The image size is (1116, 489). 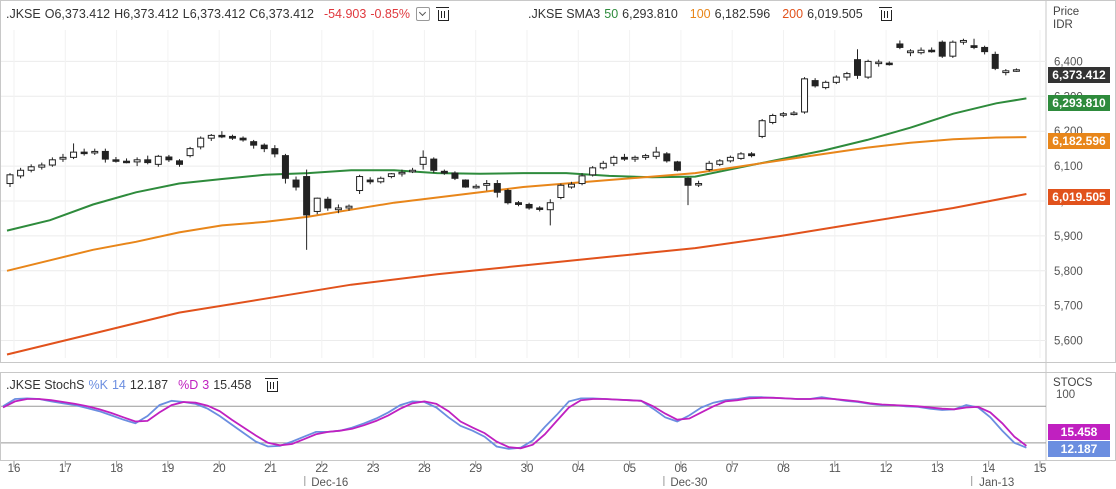 What do you see at coordinates (1068, 307) in the screenshot?
I see `y-tick-label: 5,700` at bounding box center [1068, 307].